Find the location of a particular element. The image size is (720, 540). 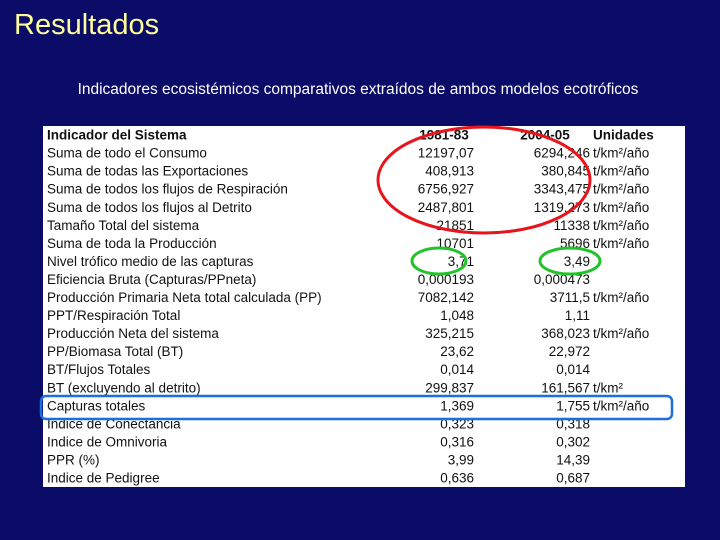

table-cell: 0,636 is located at coordinates (457, 478).